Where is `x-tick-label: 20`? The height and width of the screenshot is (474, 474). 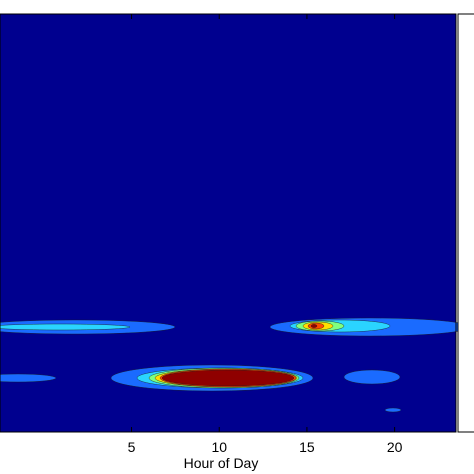
x-tick-label: 20 is located at coordinates (395, 447).